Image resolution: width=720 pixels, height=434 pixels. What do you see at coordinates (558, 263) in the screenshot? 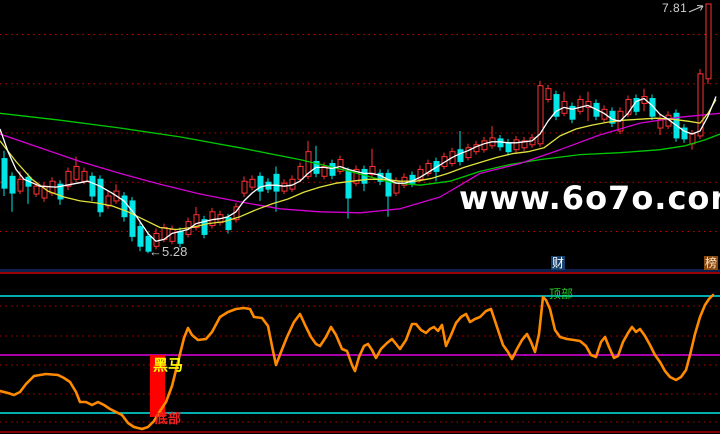
I see `badge-cai: 财` at bounding box center [558, 263].